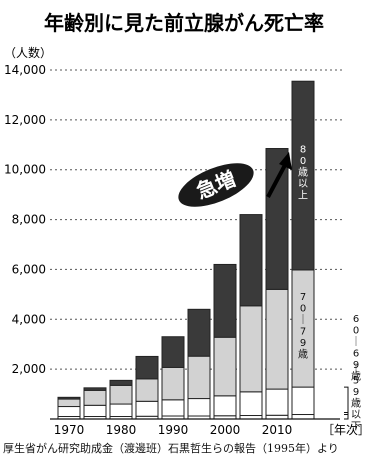 The image size is (369, 462). I want to click on y-tick-label: 12,000, so click(25, 120).